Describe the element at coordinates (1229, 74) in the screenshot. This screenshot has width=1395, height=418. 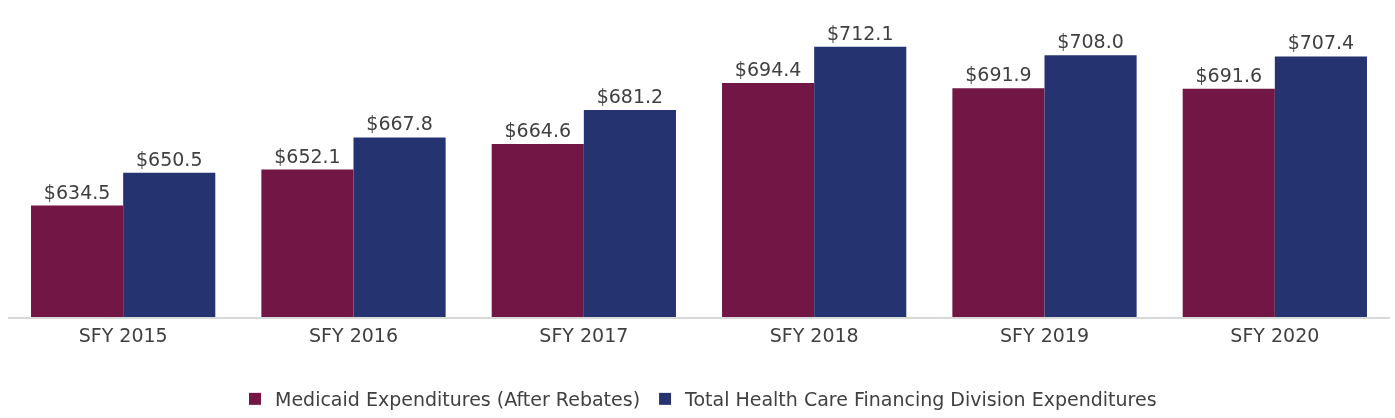
I see `data-label: $691.6` at that location.